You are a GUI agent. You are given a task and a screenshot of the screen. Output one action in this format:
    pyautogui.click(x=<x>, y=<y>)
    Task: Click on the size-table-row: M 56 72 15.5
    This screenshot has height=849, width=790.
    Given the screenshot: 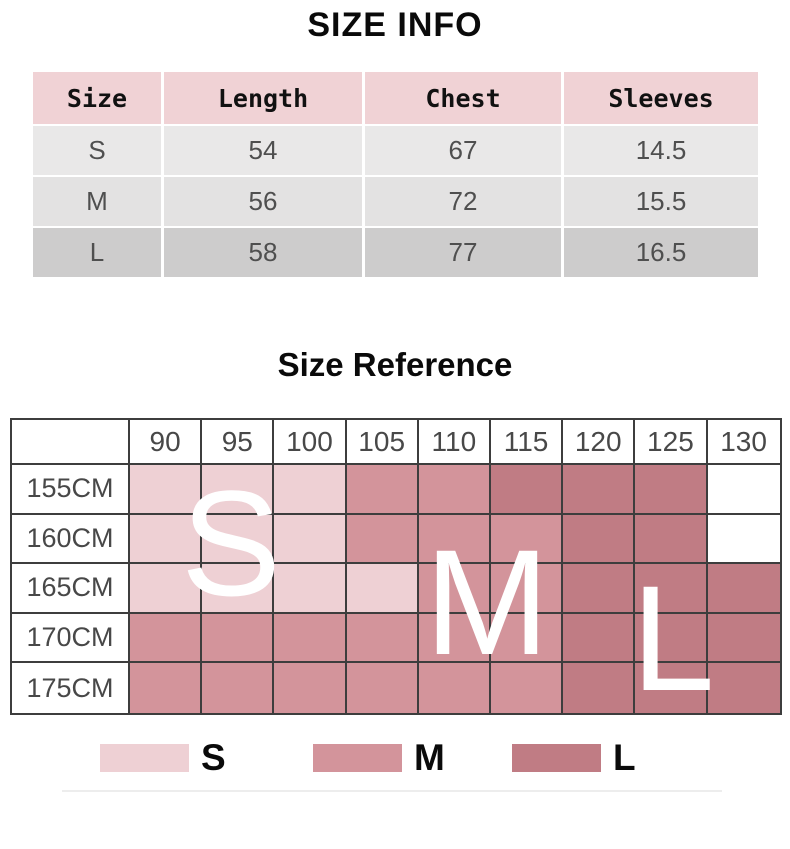 What is the action you would take?
    pyautogui.click(x=395, y=201)
    